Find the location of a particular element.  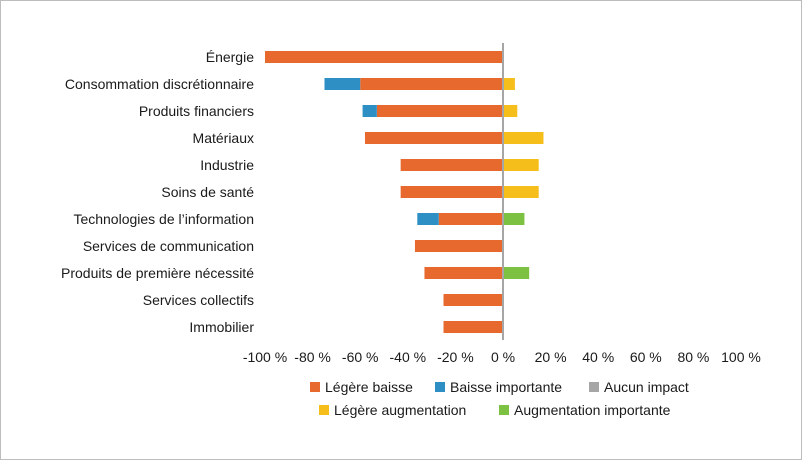

x-tick-label: 100 % is located at coordinates (741, 357).